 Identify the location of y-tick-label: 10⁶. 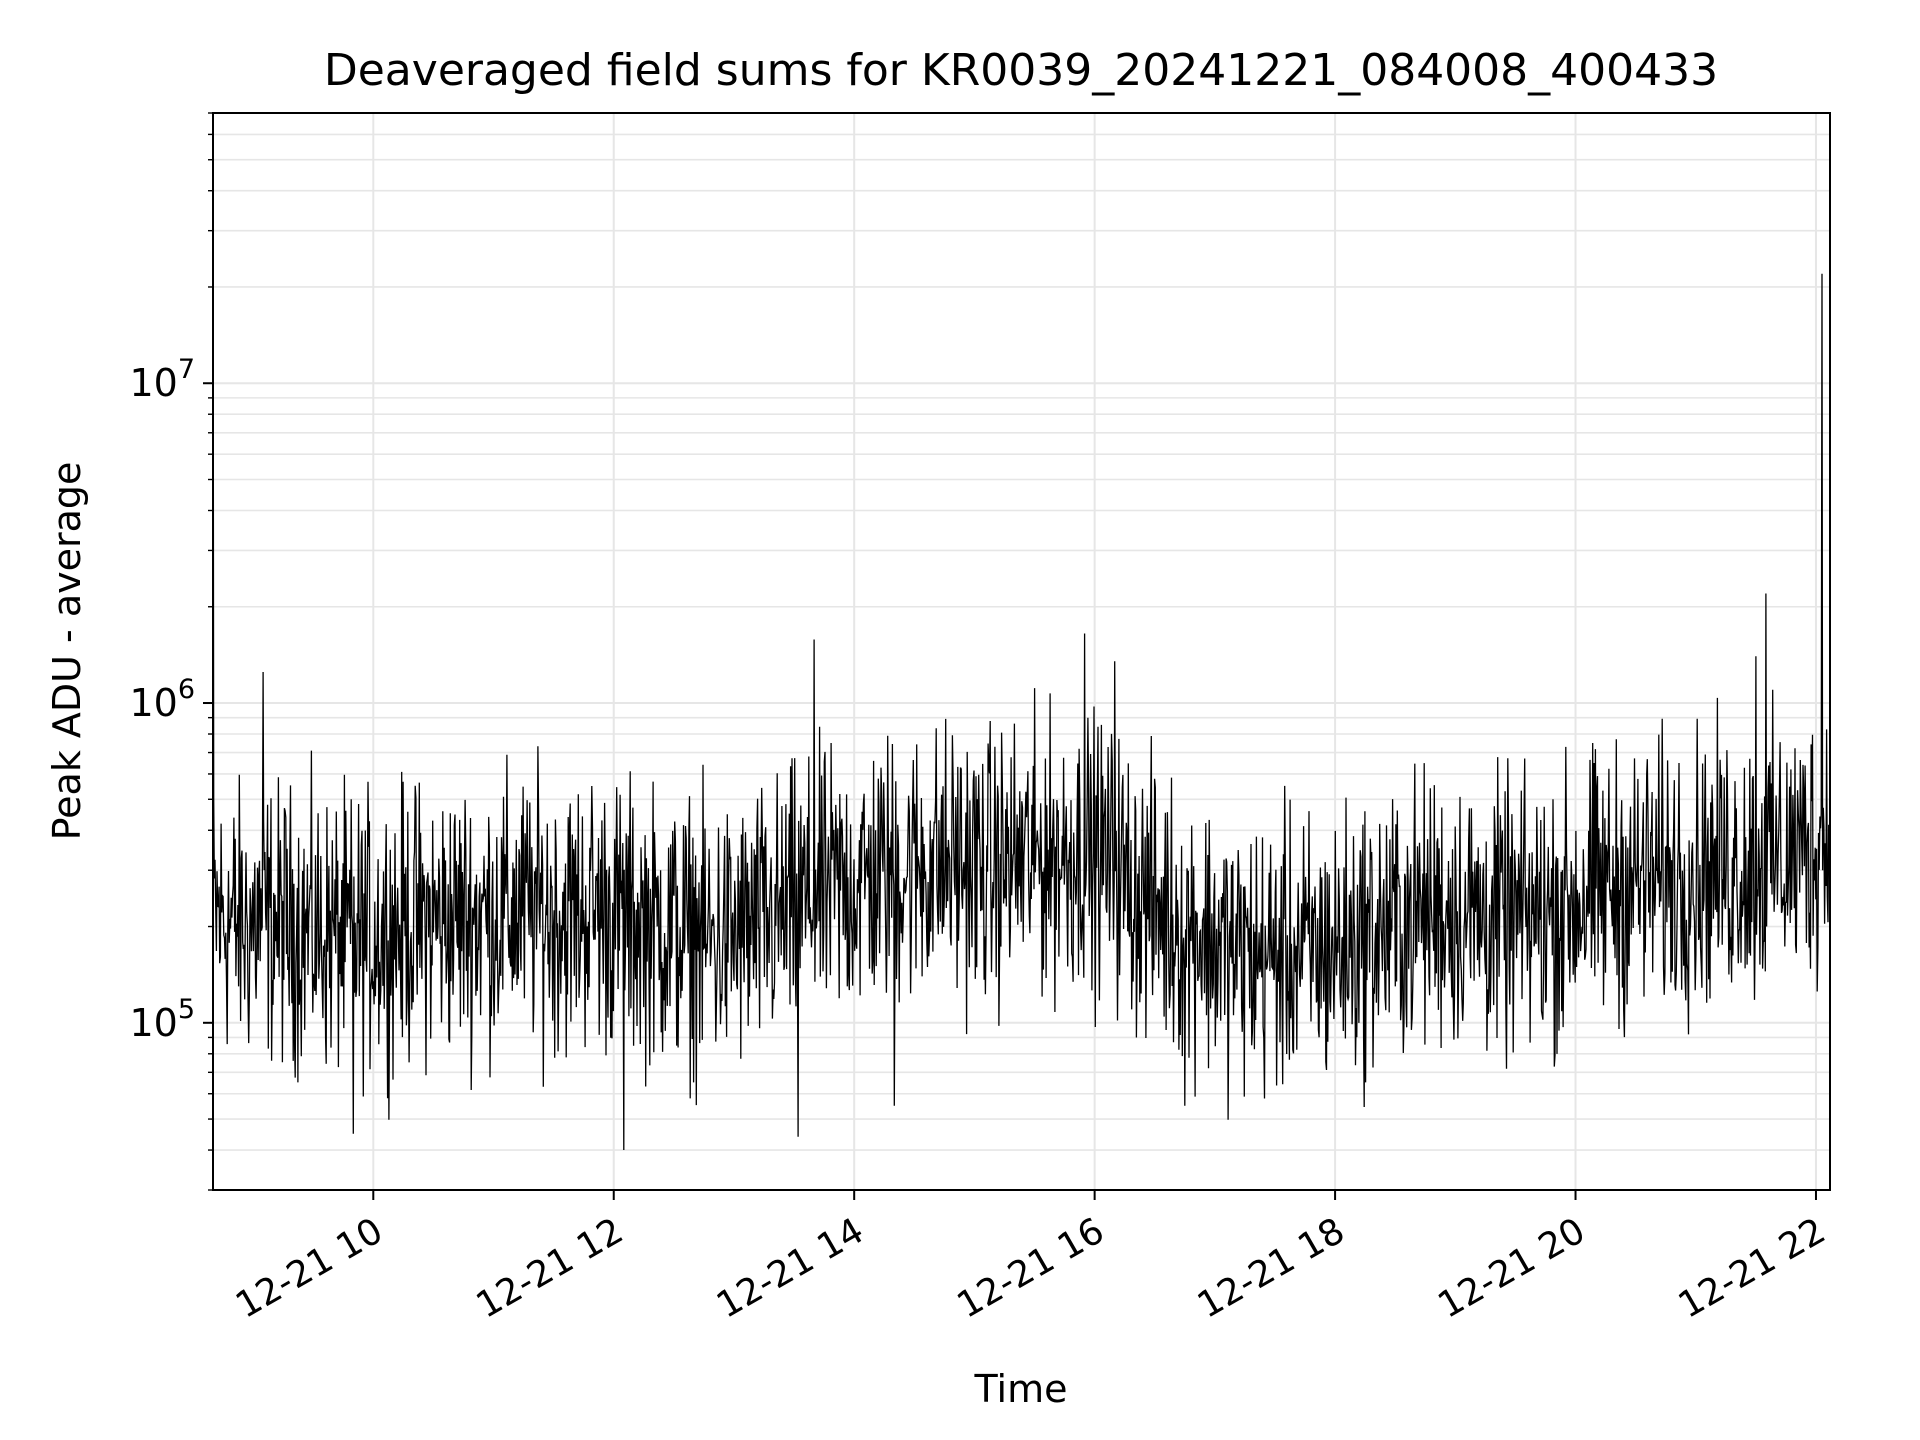
(162, 699).